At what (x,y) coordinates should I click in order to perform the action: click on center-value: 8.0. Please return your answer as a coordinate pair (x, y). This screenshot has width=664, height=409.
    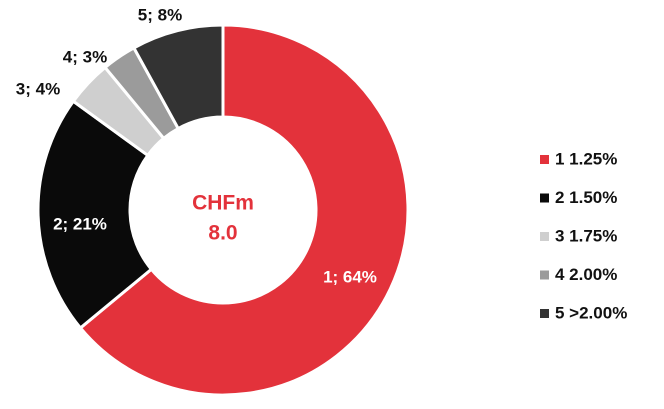
    Looking at the image, I should click on (222, 233).